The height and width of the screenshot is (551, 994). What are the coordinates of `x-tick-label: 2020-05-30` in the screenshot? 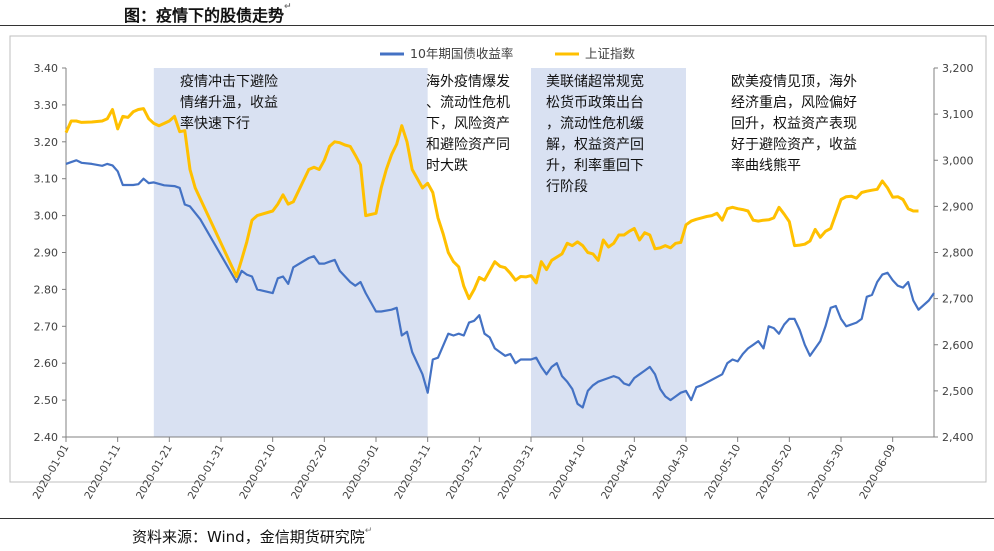 It's located at (826, 472).